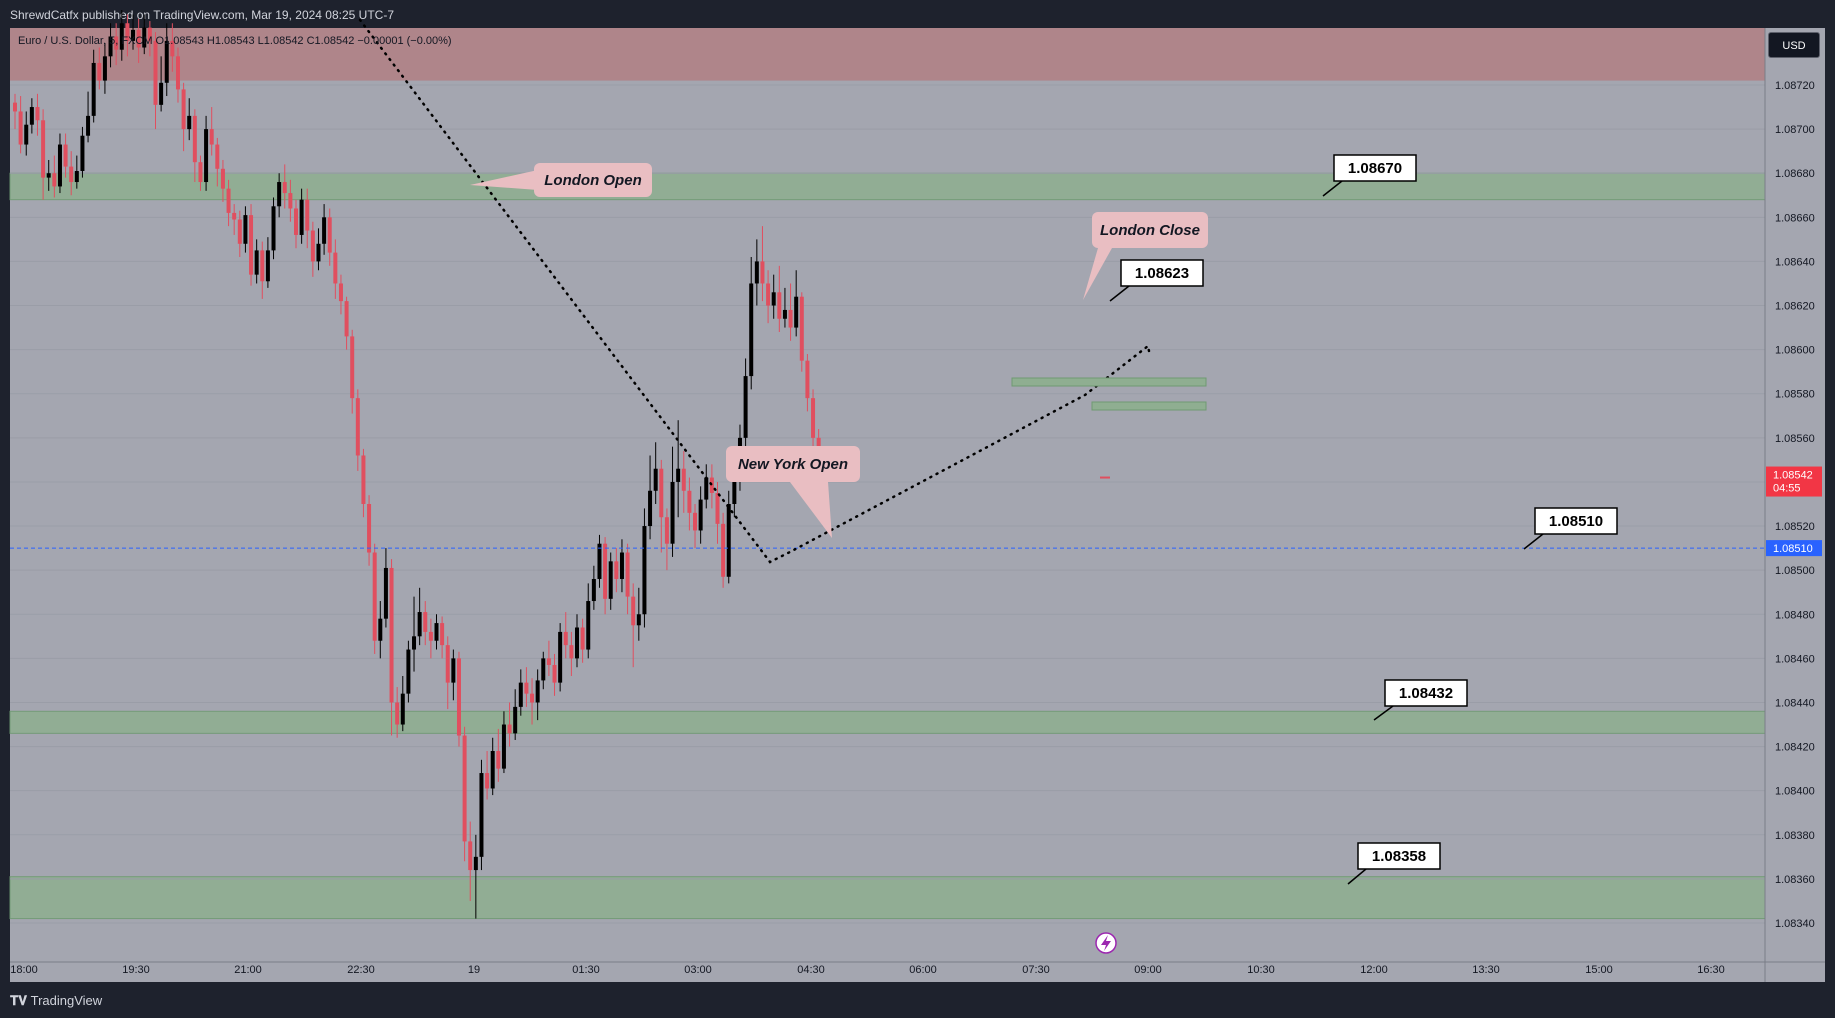 The height and width of the screenshot is (1018, 1835). I want to click on callout-new-york-open: New York Open, so click(793, 492).